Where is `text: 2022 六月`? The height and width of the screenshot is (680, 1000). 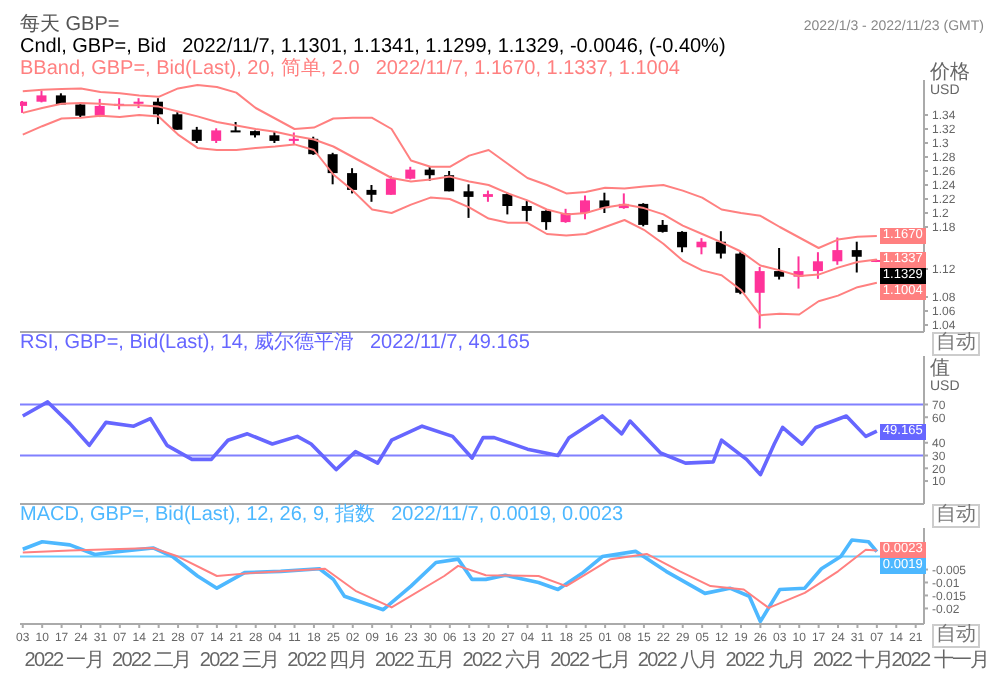 text: 2022 六月 is located at coordinates (502, 661).